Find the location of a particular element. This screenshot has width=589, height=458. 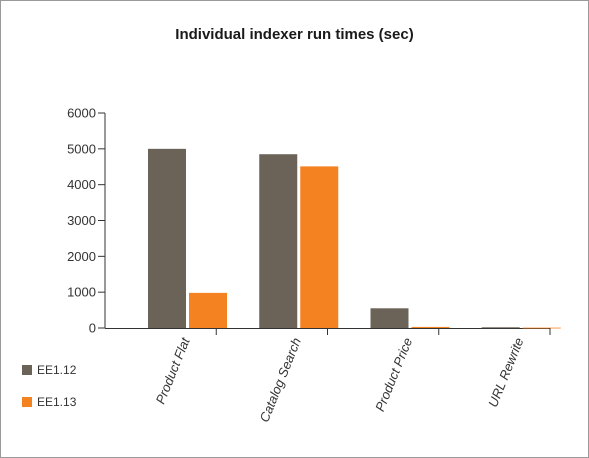

y-tick-label: 3000 is located at coordinates (81, 220).